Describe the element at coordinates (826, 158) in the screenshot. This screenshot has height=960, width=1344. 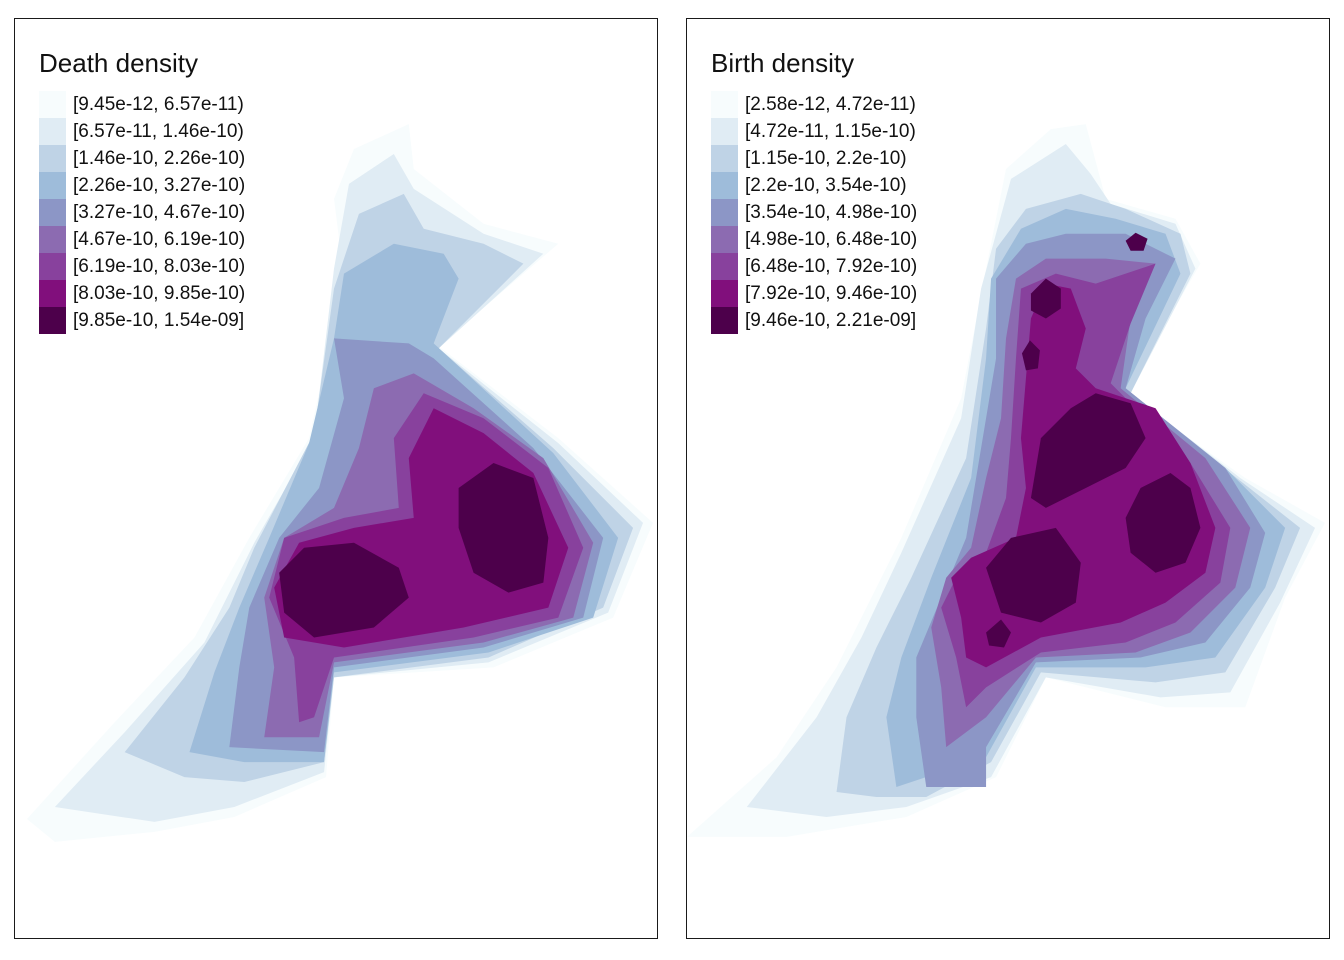
I see `legend-label: [1.15e-10, 2.2e-10)` at that location.